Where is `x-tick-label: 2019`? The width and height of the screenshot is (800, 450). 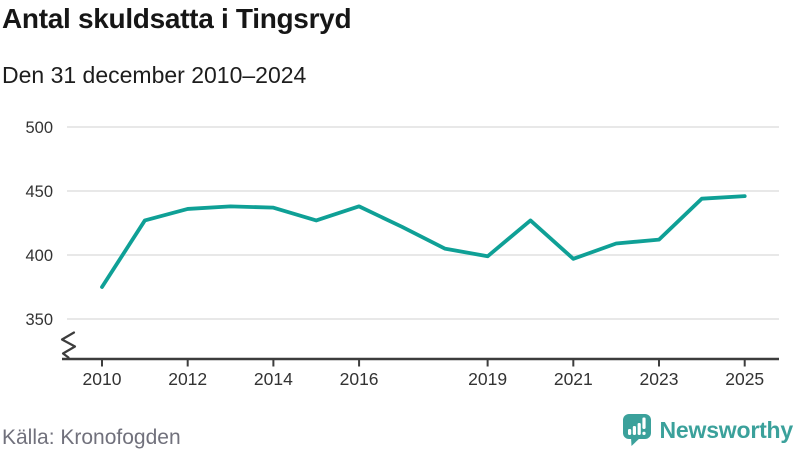
x-tick-label: 2019 is located at coordinates (487, 379).